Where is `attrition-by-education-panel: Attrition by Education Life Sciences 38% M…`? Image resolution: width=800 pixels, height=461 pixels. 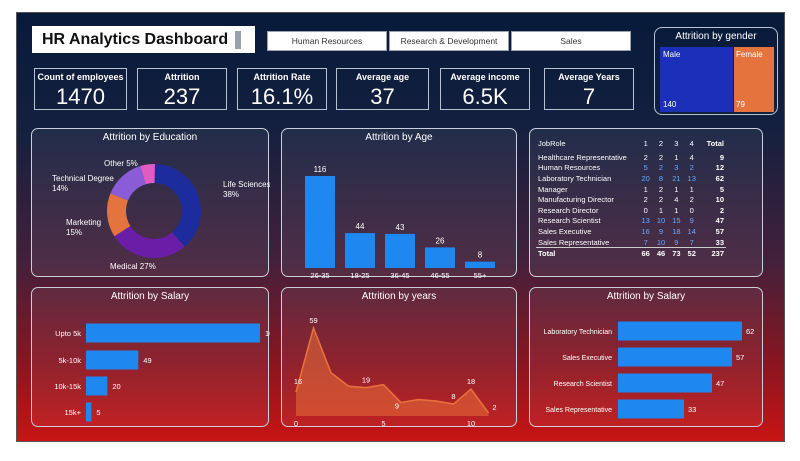 attrition-by-education-panel: Attrition by Education Life Sciences 38% M… is located at coordinates (150, 202).